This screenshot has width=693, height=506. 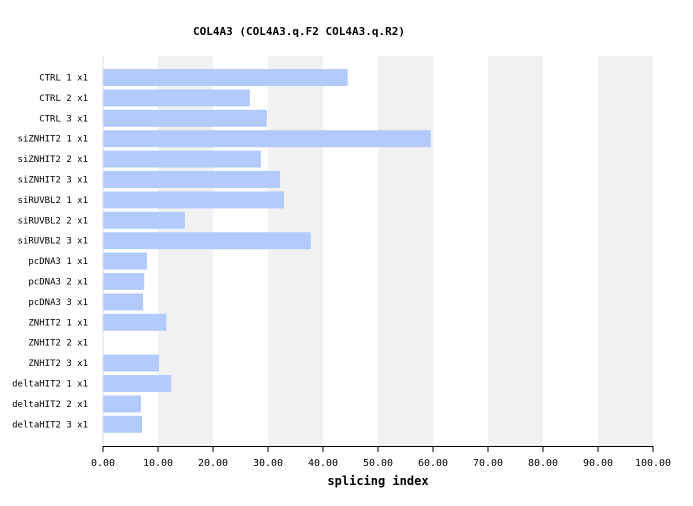 What do you see at coordinates (63, 99) in the screenshot?
I see `category-label: CTRL 2 x1` at bounding box center [63, 99].